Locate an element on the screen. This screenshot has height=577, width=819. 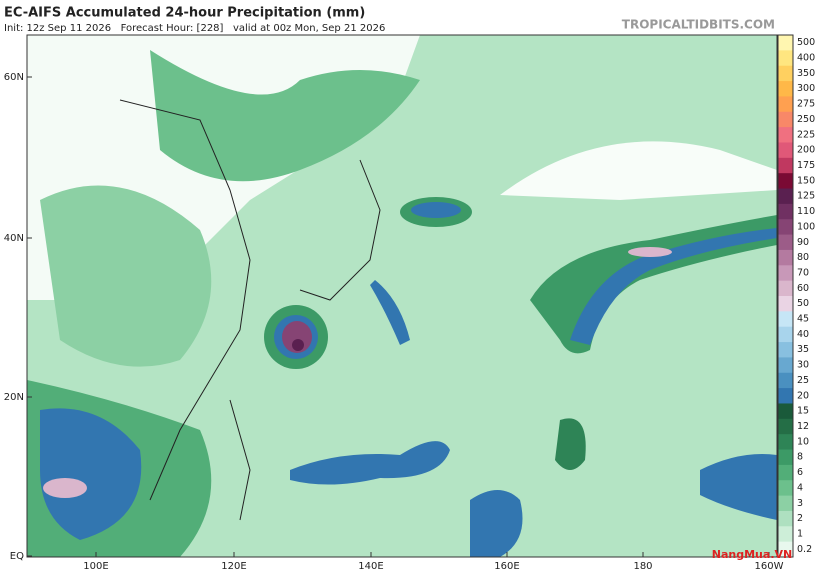
colorbar-label: 225 is located at coordinates (806, 134).